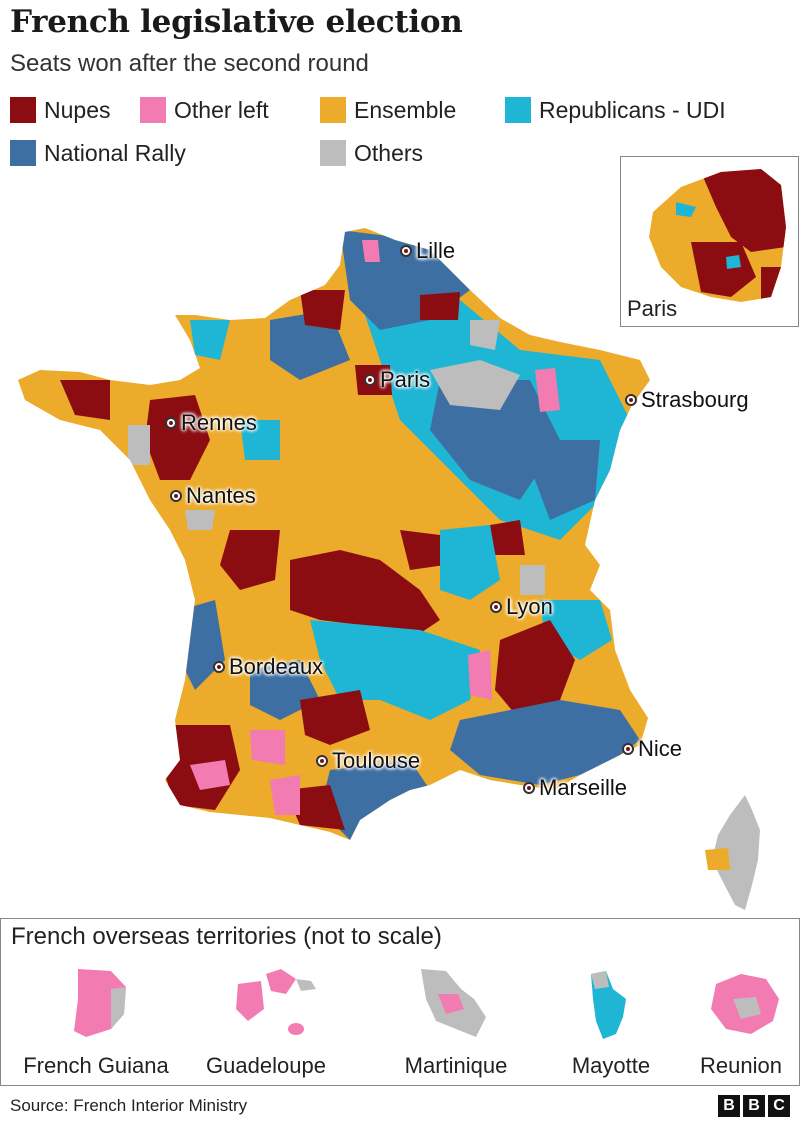 This screenshot has height=1124, width=800. I want to click on region-republicans-manche, so click(210, 340).